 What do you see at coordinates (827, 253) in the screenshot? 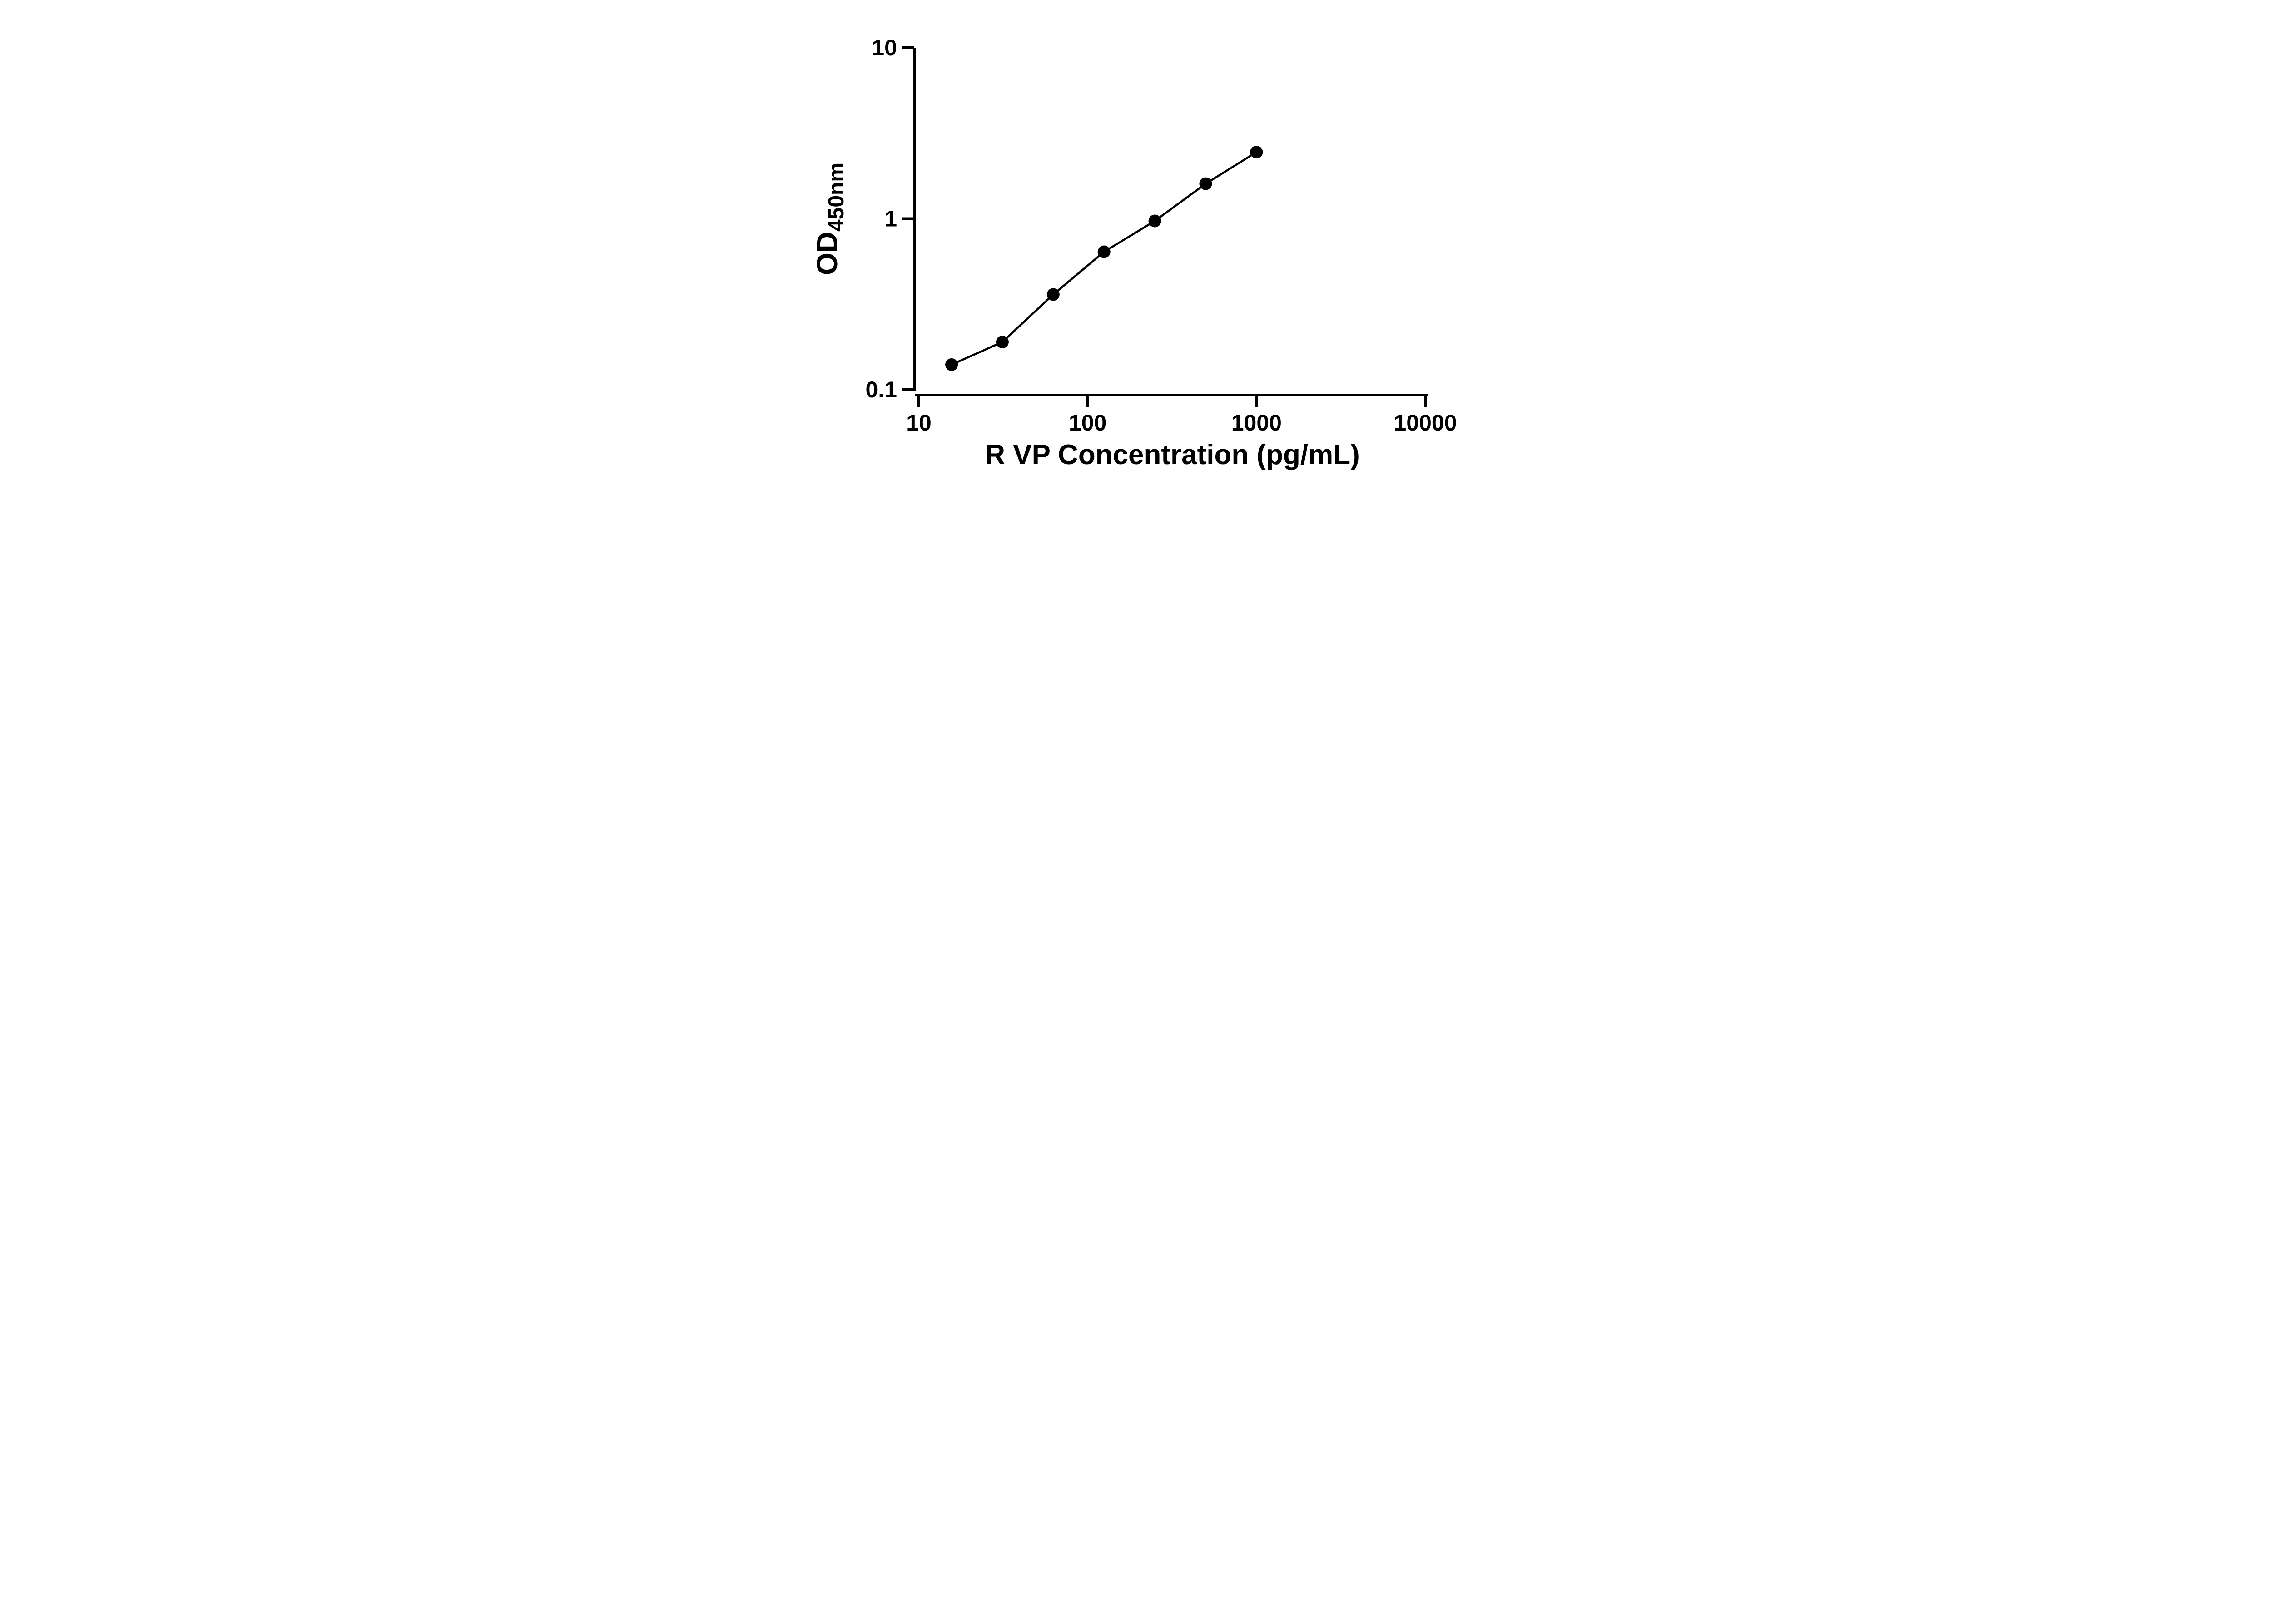
I see `y-axis-title-main: OD` at bounding box center [827, 253].